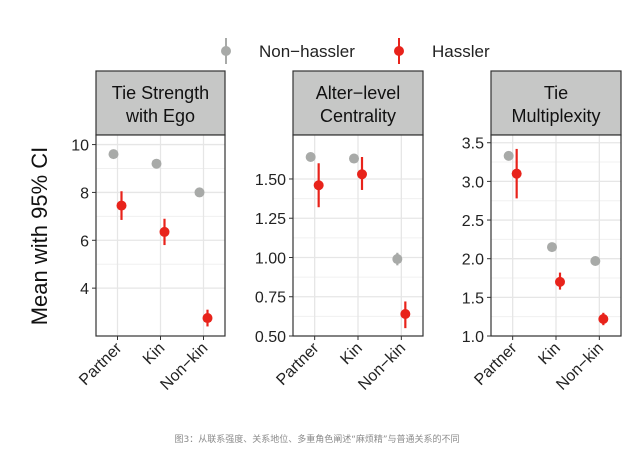 This screenshot has width=634, height=461. Describe the element at coordinates (160, 116) in the screenshot. I see `panel-title-line: with Ego` at that location.